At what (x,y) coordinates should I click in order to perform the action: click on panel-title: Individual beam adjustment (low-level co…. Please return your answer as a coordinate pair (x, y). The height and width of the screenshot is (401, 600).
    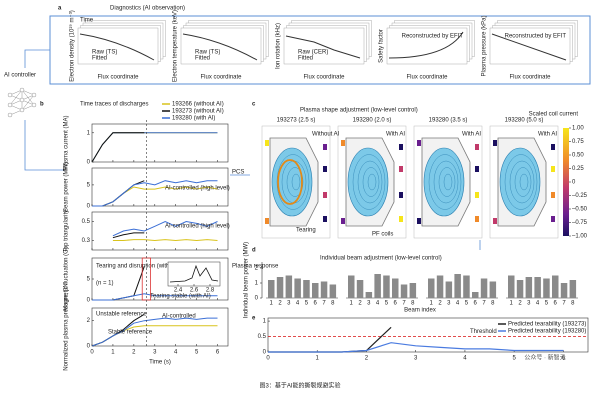
    Looking at the image, I should click on (381, 259).